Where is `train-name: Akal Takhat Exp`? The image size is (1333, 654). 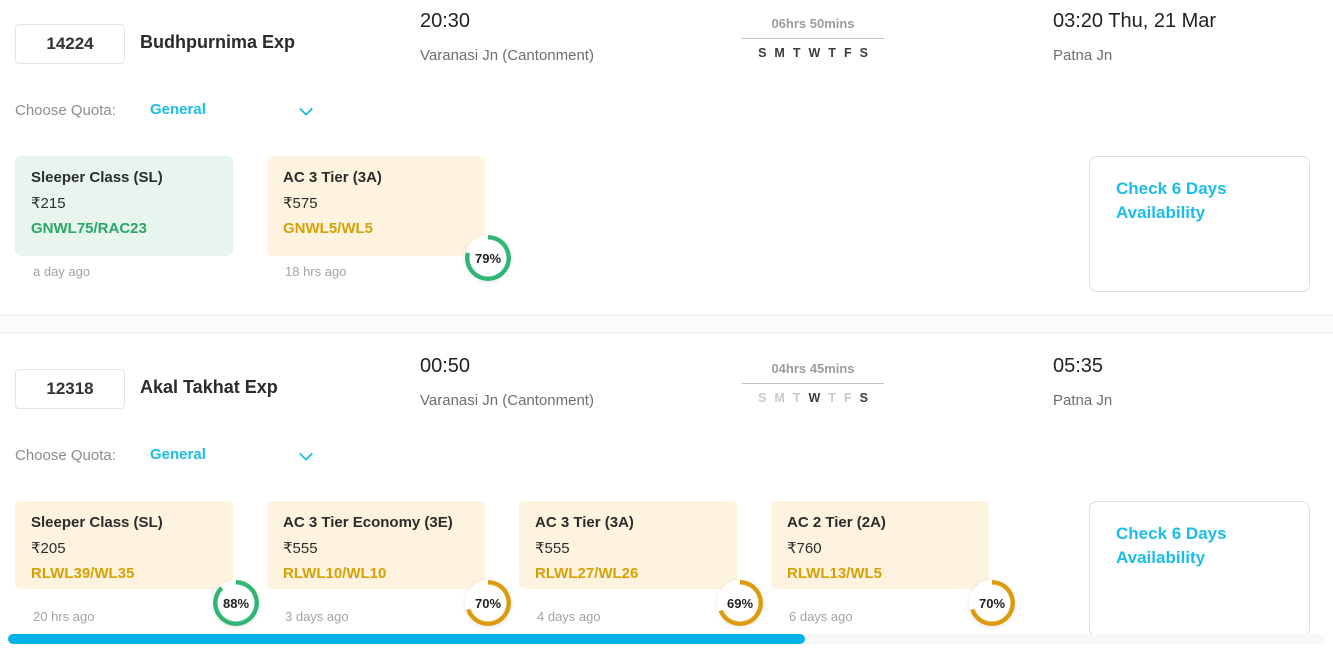
train-name: Akal Takhat Exp is located at coordinates (209, 387).